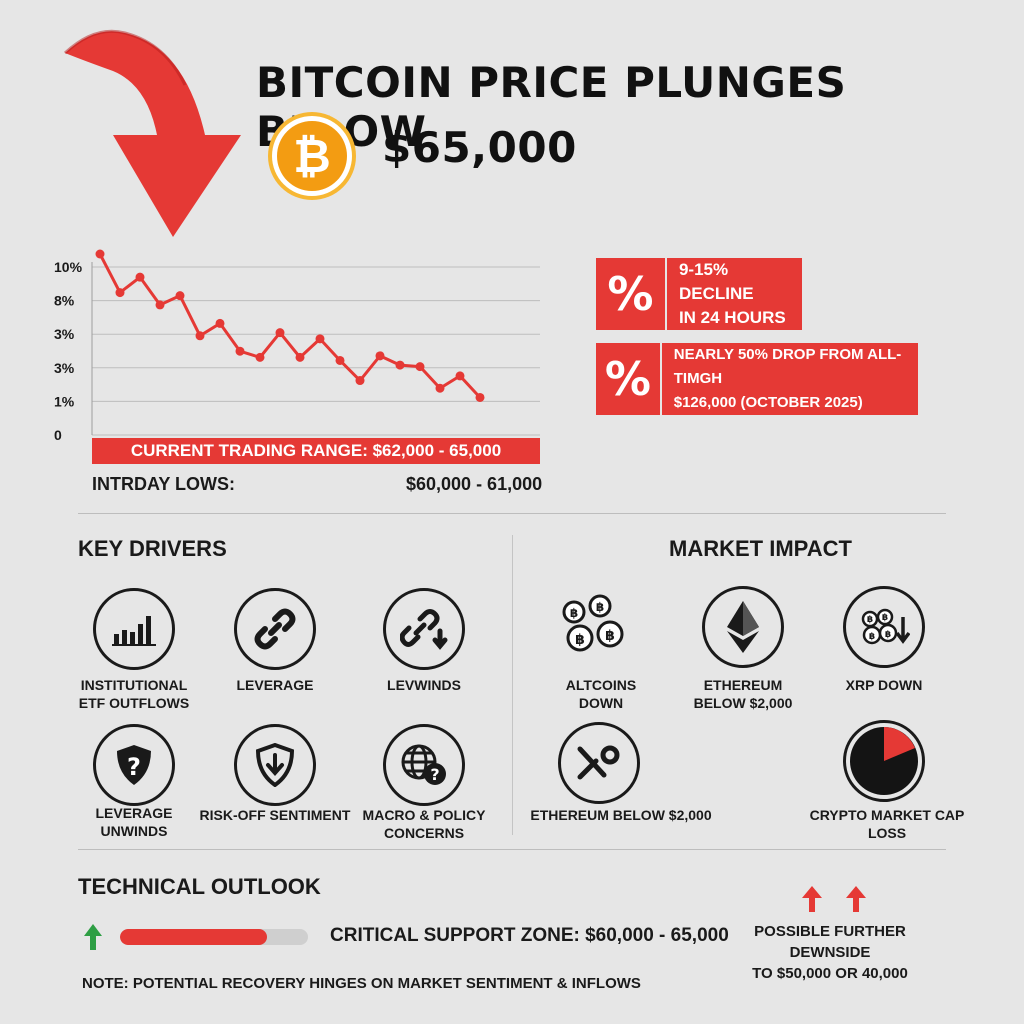  What do you see at coordinates (551, 107) in the screenshot?
I see `page-title-line1: BITCOIN PRICE PLUNGES BELOW` at bounding box center [551, 107].